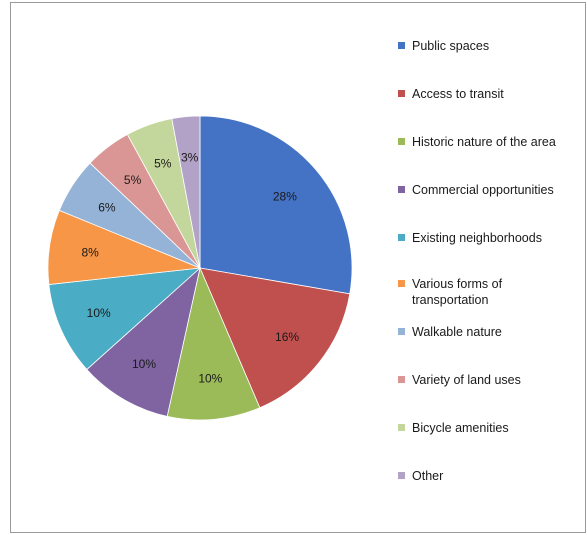  I want to click on legend-label-8: Bicycle amenities, so click(460, 428).